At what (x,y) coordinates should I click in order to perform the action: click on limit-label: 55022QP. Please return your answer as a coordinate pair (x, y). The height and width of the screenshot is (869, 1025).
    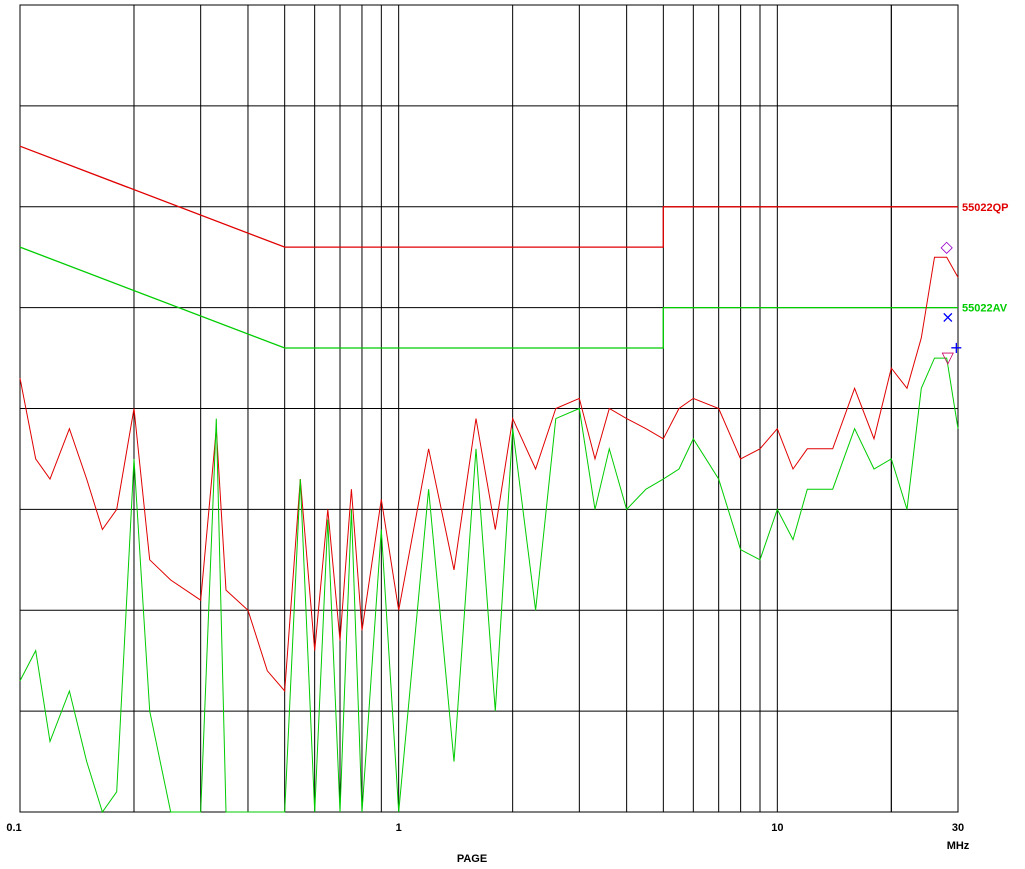
    Looking at the image, I should click on (985, 208).